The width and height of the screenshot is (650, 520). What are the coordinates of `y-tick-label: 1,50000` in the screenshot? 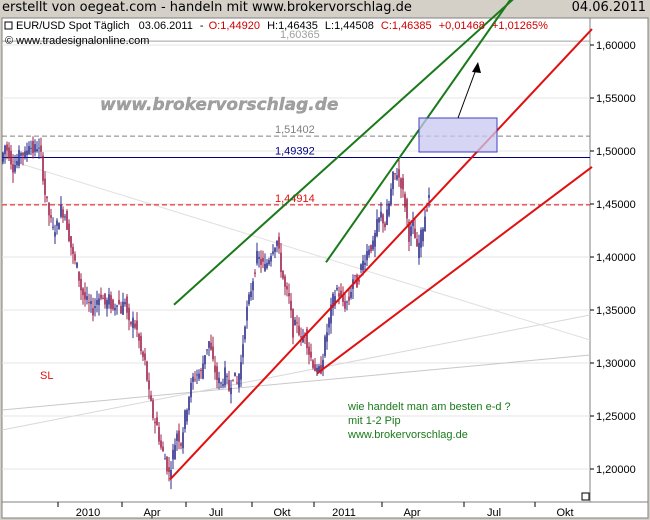 It's located at (616, 152).